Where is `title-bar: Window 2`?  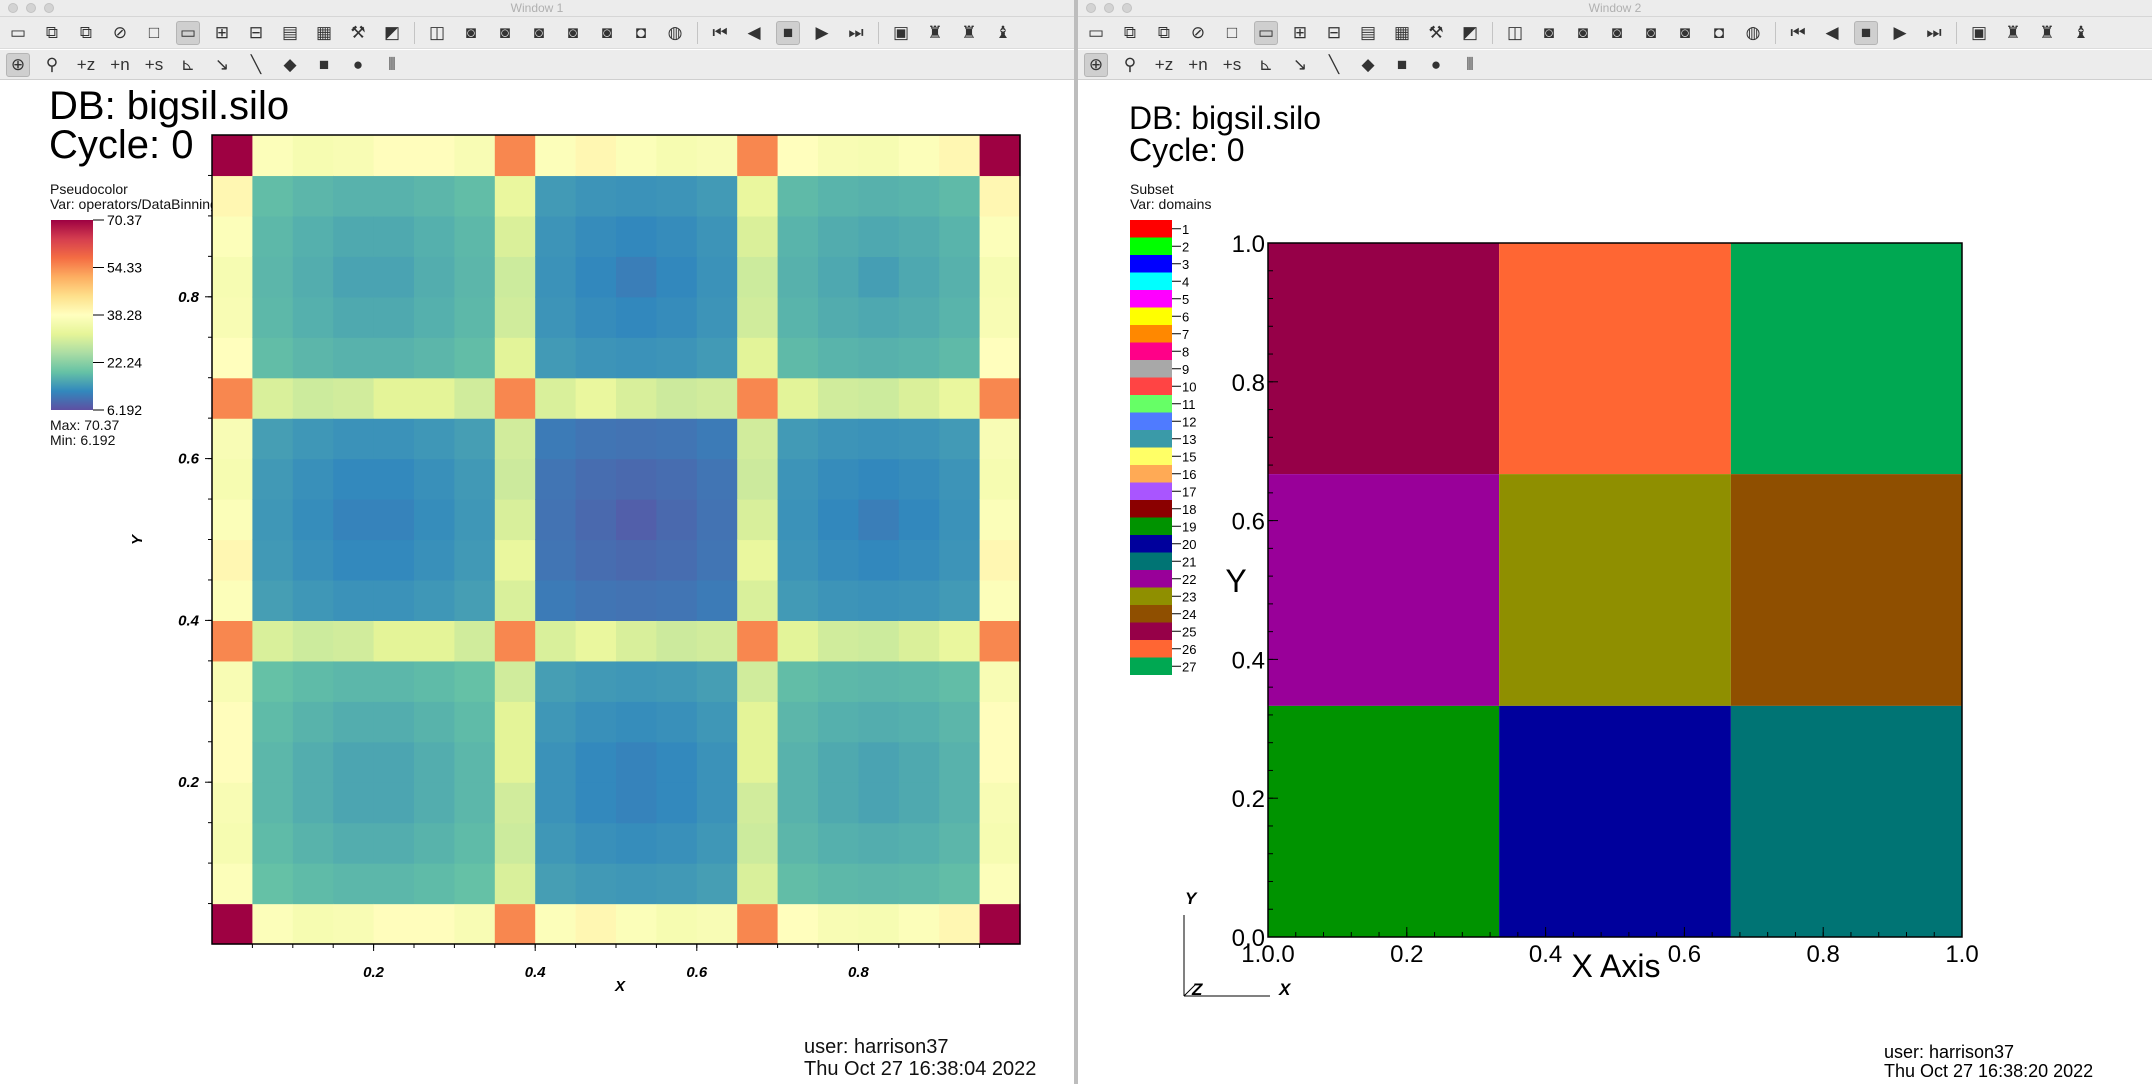 title-bar: Window 2 is located at coordinates (1615, 8).